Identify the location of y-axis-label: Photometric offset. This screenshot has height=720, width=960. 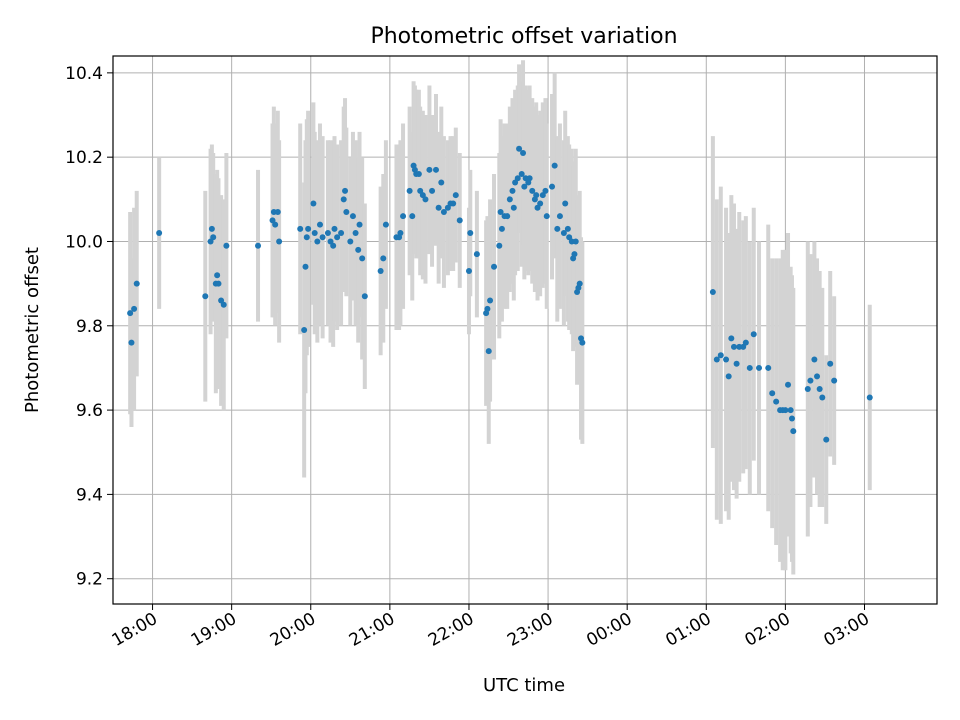
(32, 330).